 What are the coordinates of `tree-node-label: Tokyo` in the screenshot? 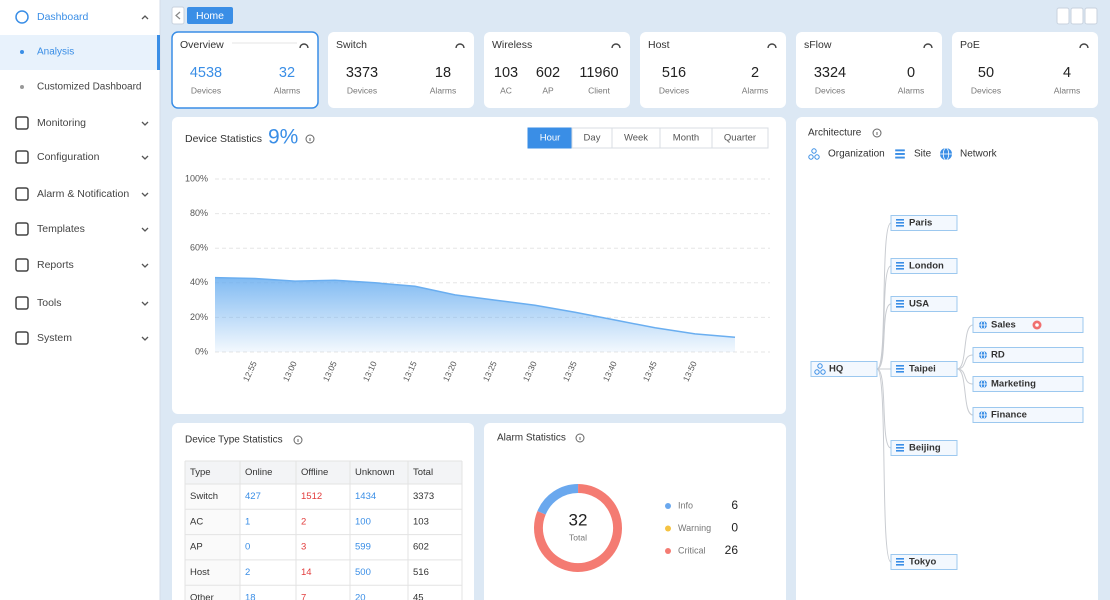 It's located at (922, 562).